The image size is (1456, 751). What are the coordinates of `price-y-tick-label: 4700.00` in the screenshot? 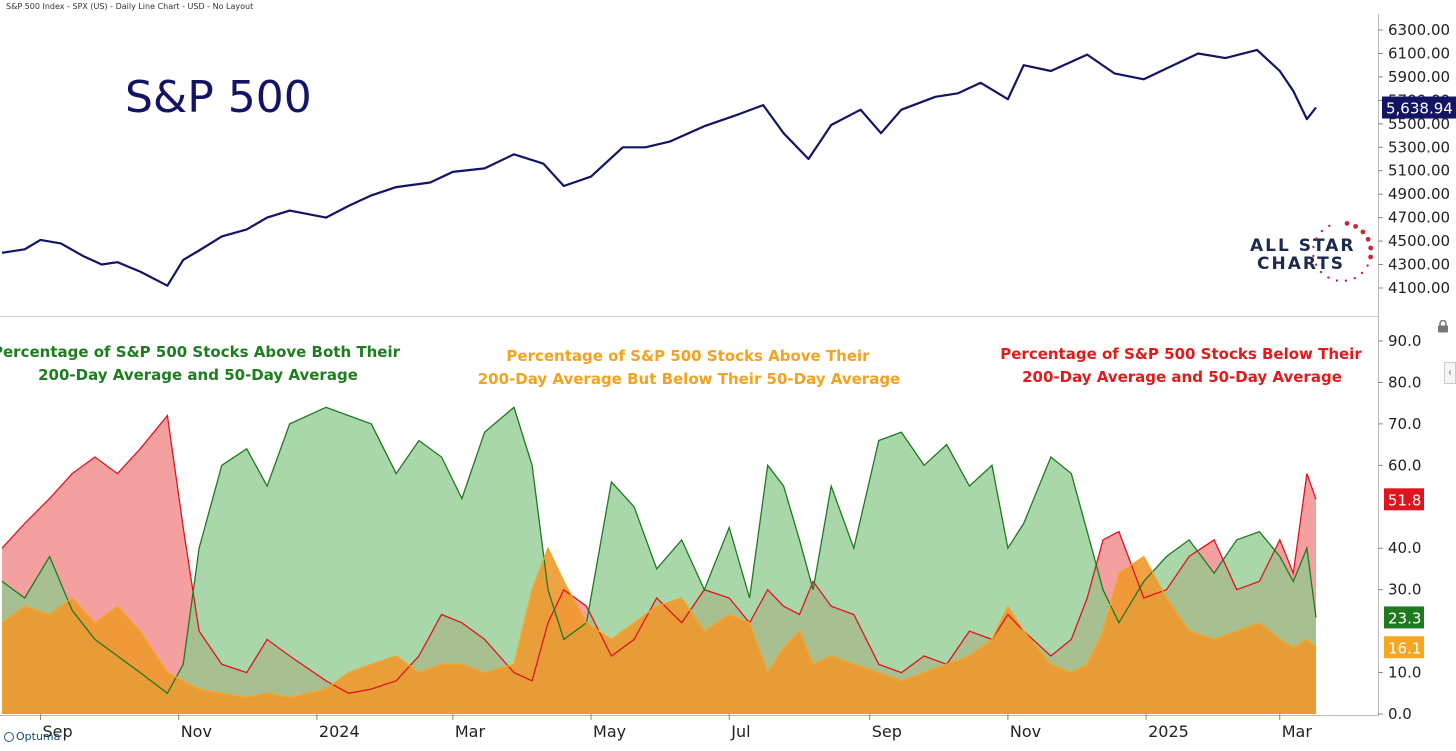 It's located at (1419, 218).